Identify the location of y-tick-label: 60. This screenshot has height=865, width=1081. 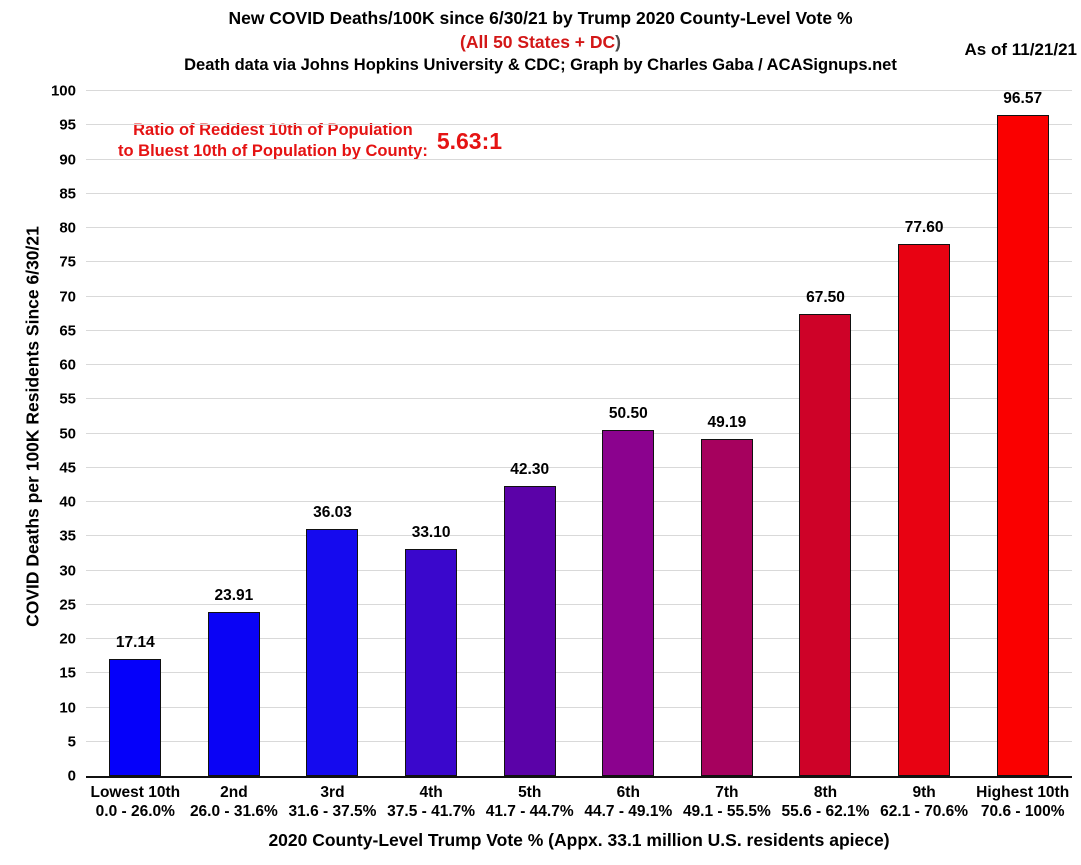
(67, 365).